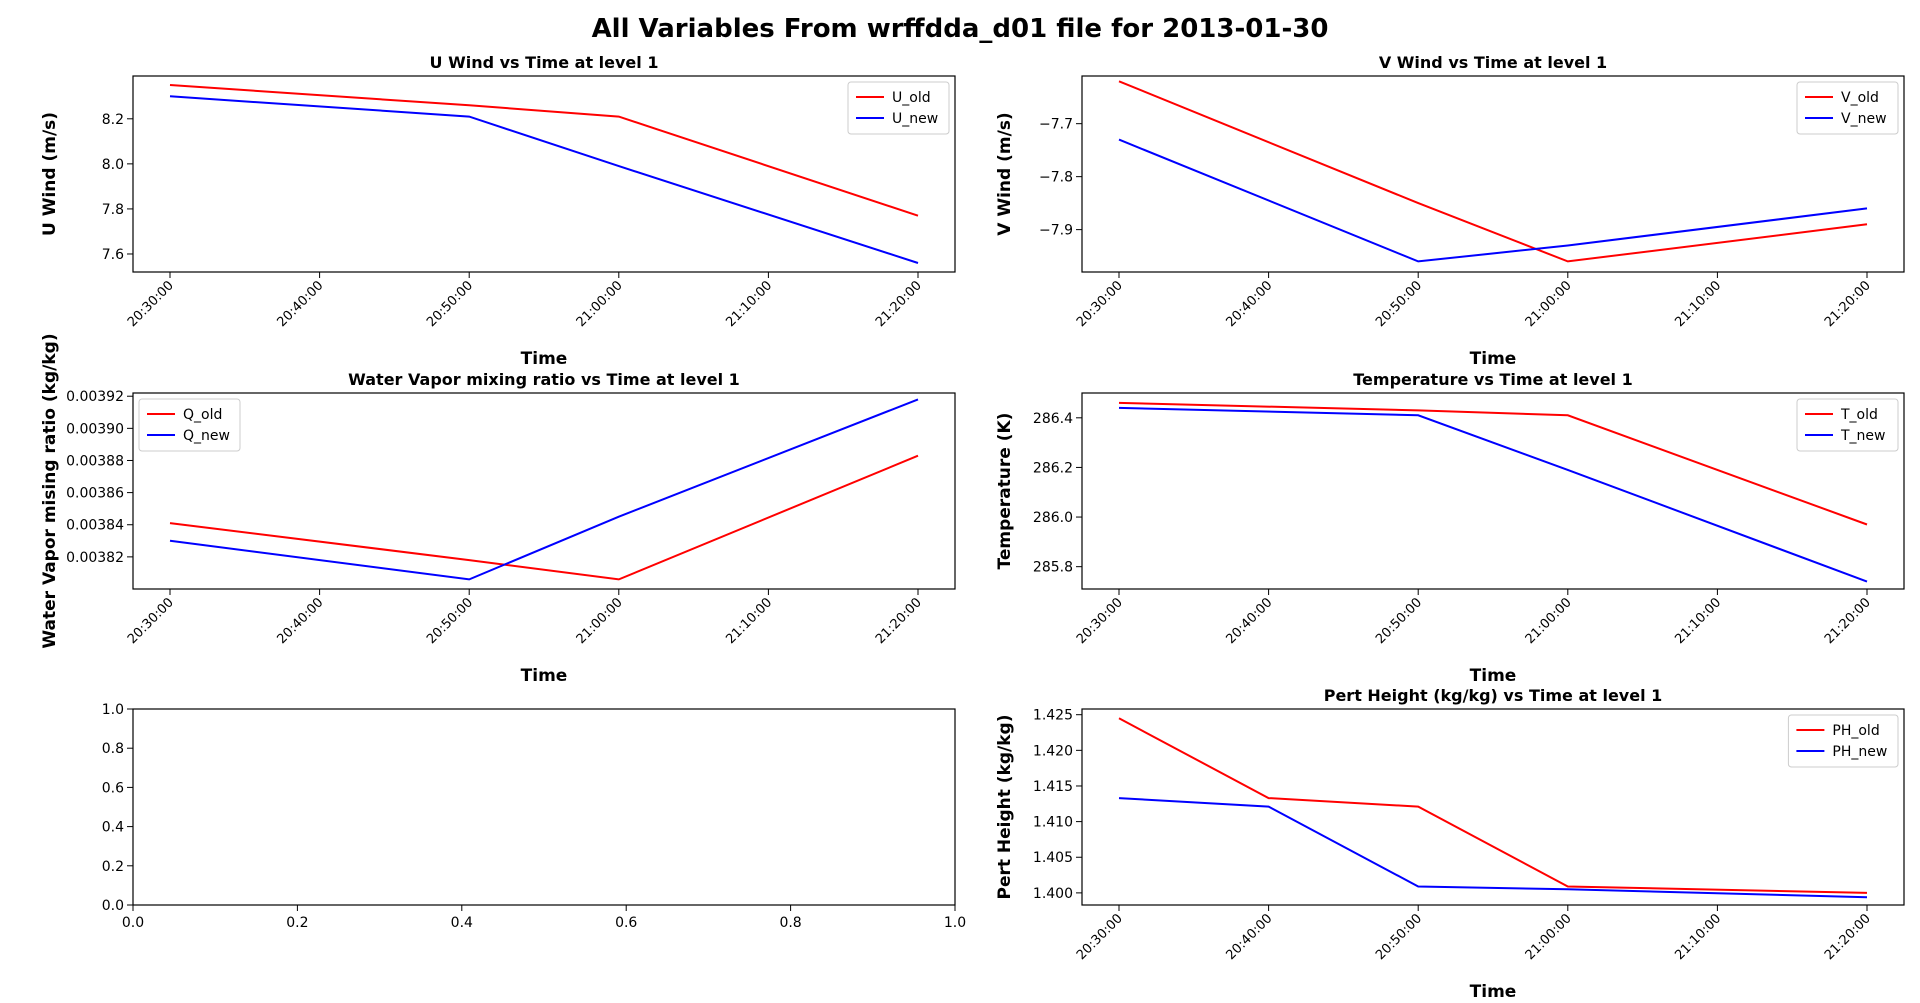 Image resolution: width=1920 pixels, height=1003 pixels. What do you see at coordinates (95, 494) in the screenshot?
I see `y-tick-label: 0.00386` at bounding box center [95, 494].